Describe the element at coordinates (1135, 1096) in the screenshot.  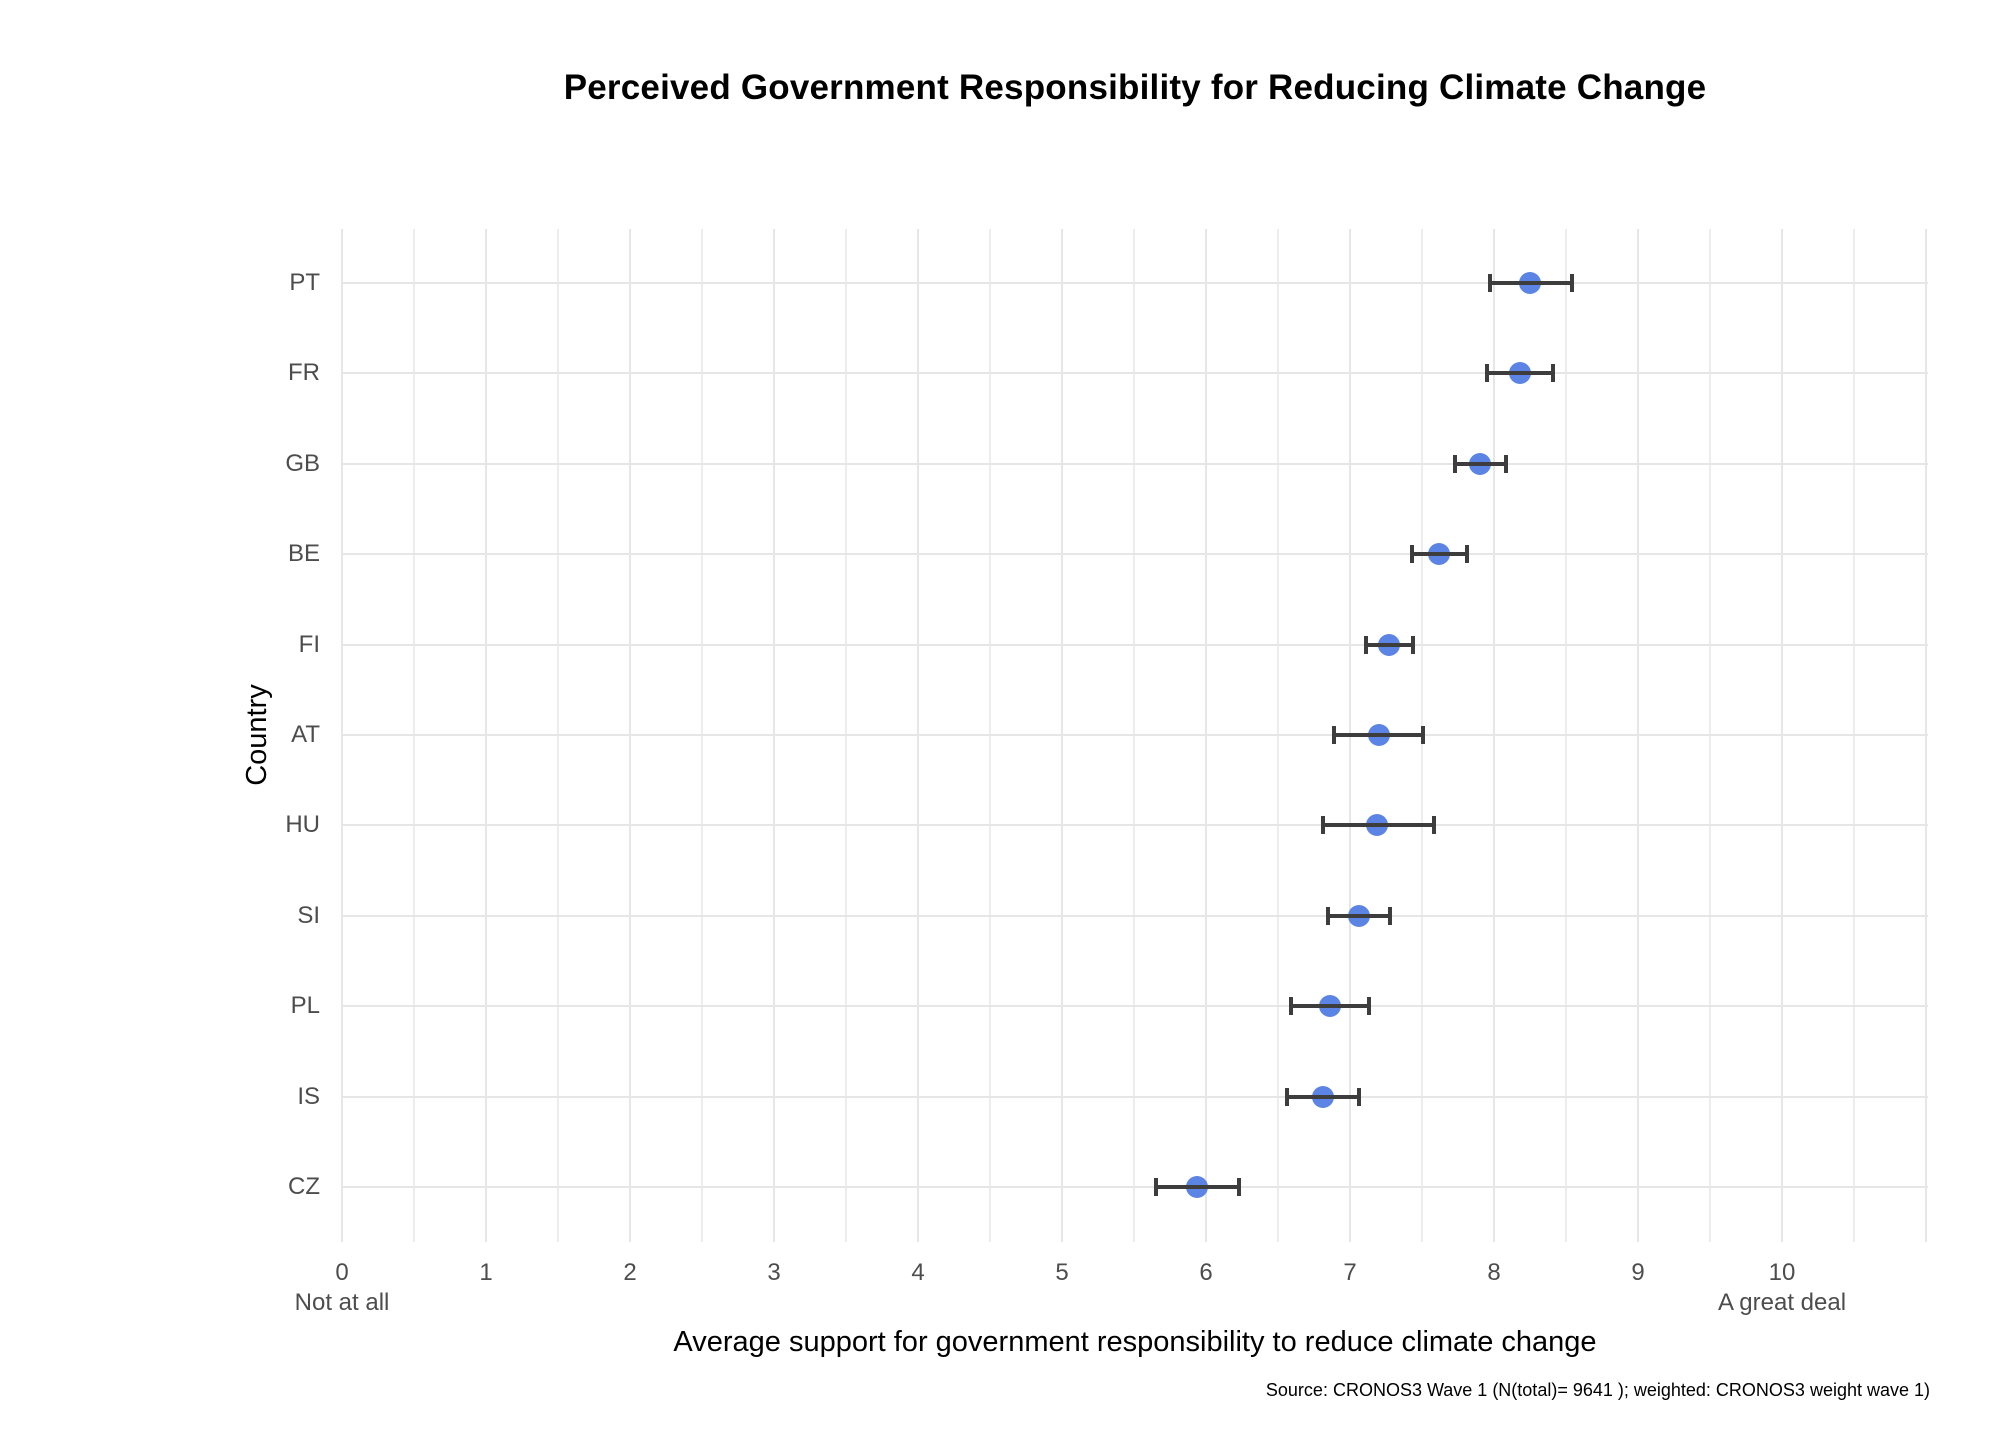
I see `gridline-row-IS` at that location.